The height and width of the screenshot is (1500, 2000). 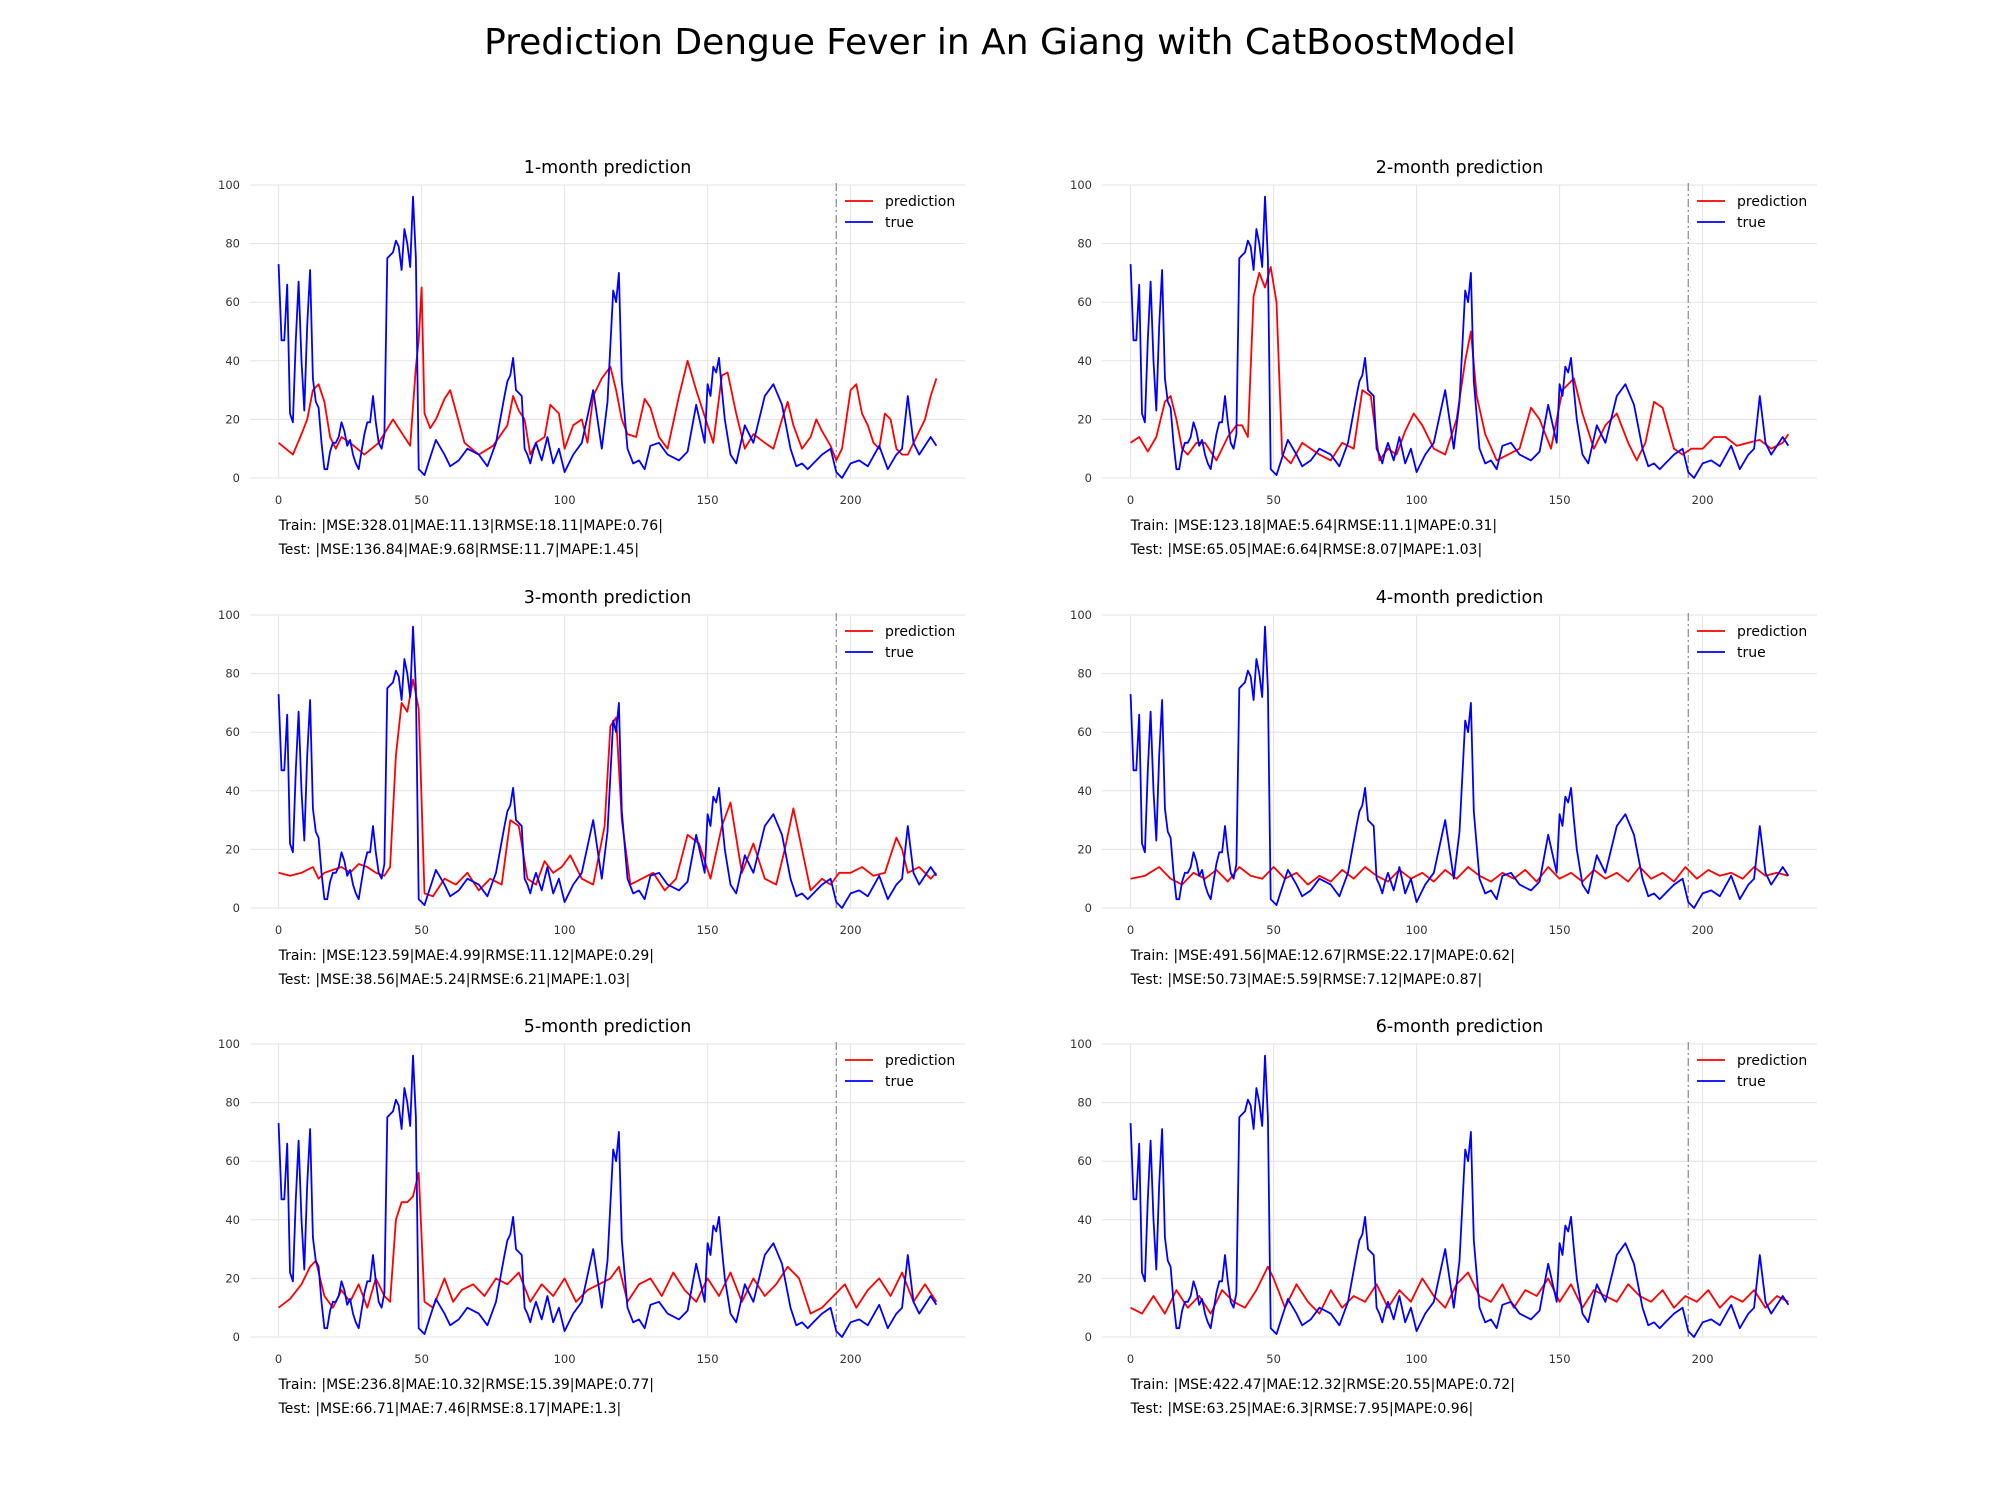 I want to click on panel-title: 1-month prediction, so click(x=608, y=168).